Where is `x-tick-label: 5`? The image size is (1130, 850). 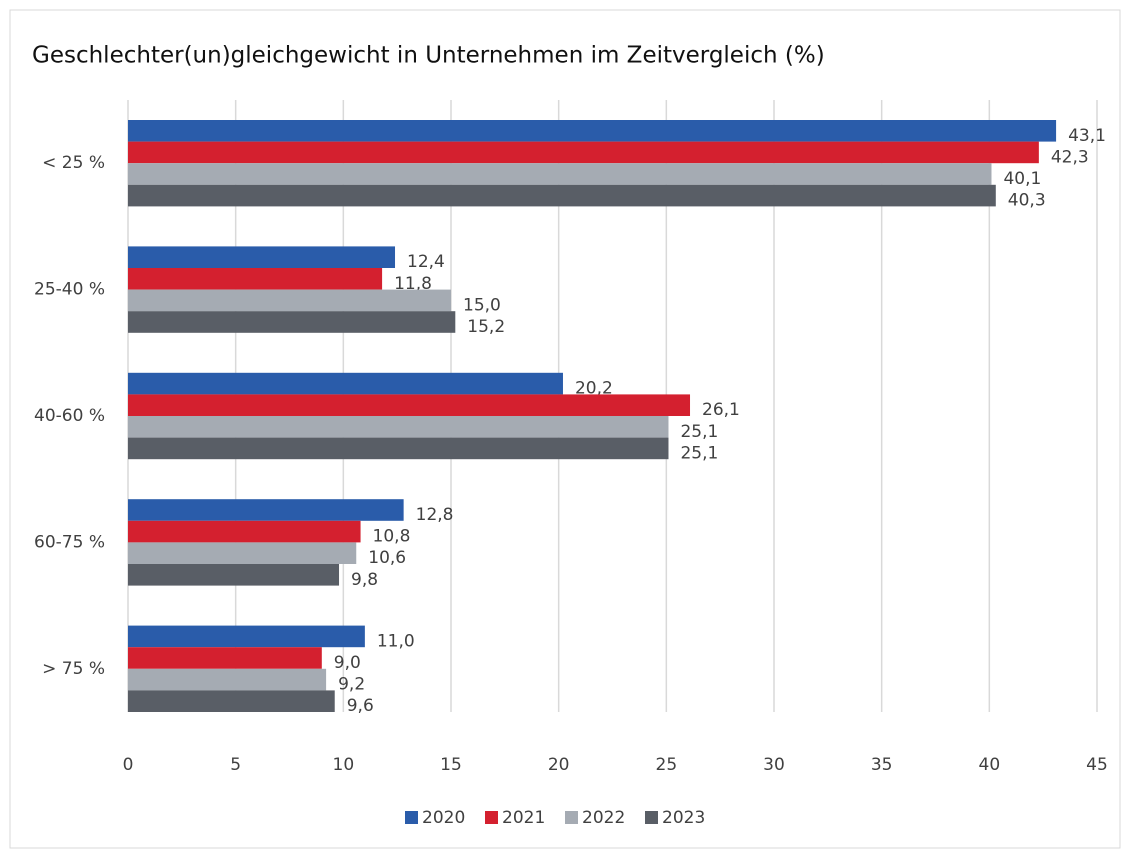 x-tick-label: 5 is located at coordinates (235, 765).